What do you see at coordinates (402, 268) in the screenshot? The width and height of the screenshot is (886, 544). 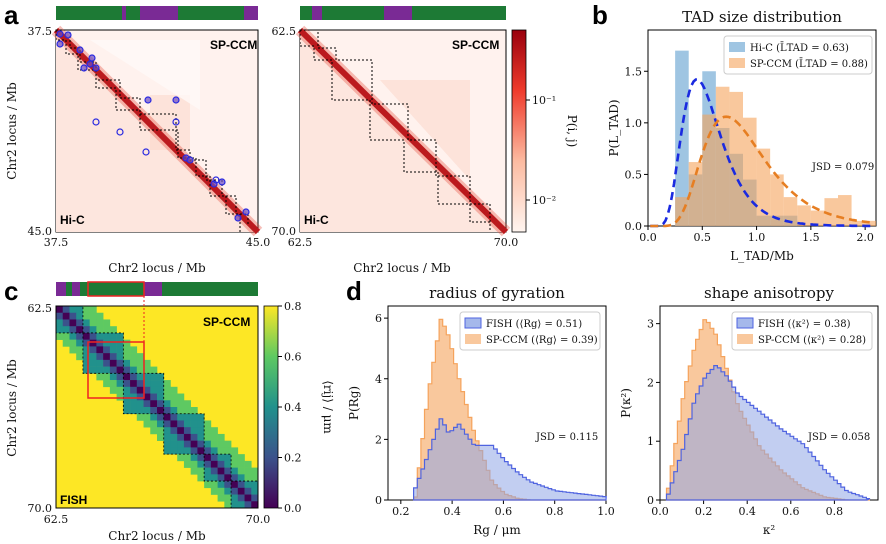 I see `a-right-xlabel: Chr2 locus / Mb` at bounding box center [402, 268].